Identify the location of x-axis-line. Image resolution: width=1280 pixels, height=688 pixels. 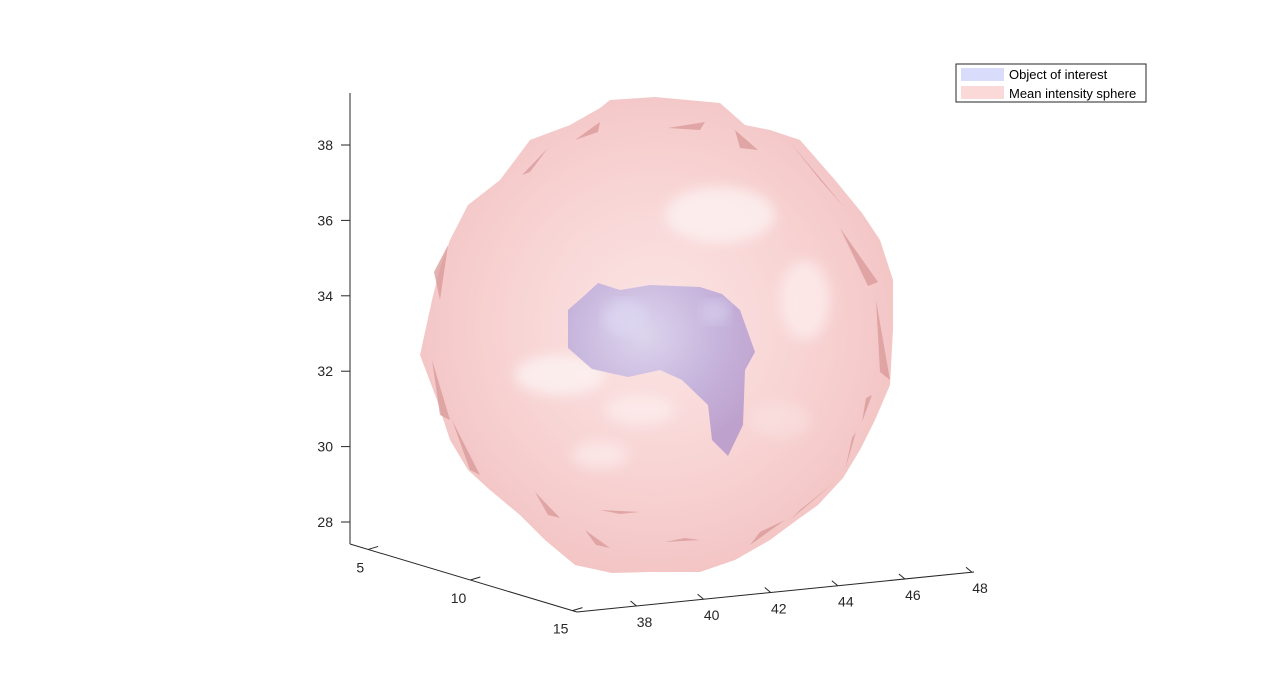
(775, 592).